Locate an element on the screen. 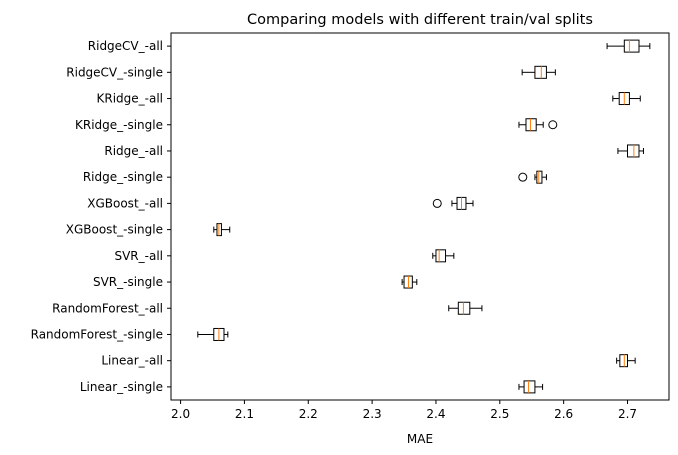 The image size is (678, 455). x-tick-label: 2.6 is located at coordinates (563, 414).